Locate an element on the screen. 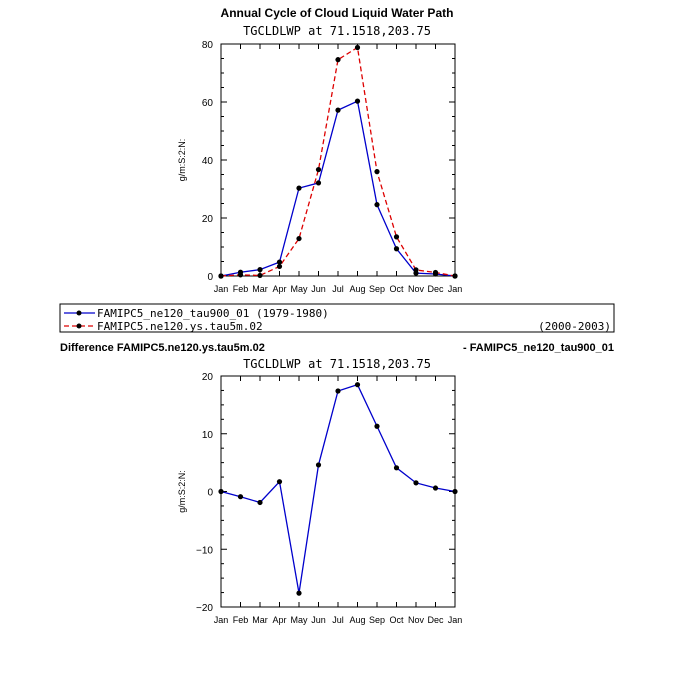 The height and width of the screenshot is (676, 675). chart1-ytick-label: 20 is located at coordinates (208, 219).